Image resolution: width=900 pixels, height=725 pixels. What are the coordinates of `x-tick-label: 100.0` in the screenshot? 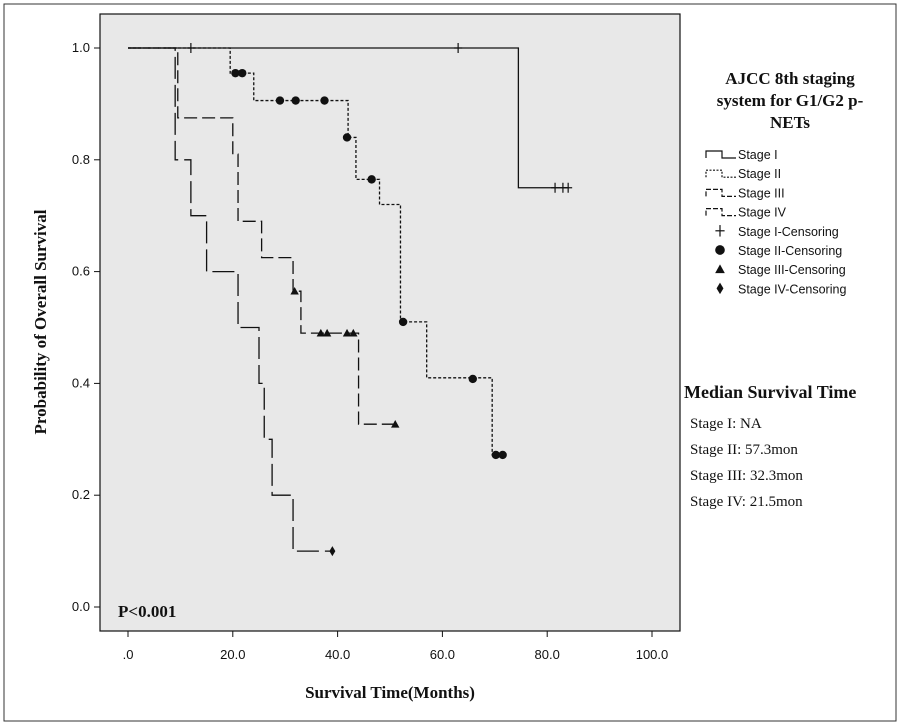 It's located at (652, 654).